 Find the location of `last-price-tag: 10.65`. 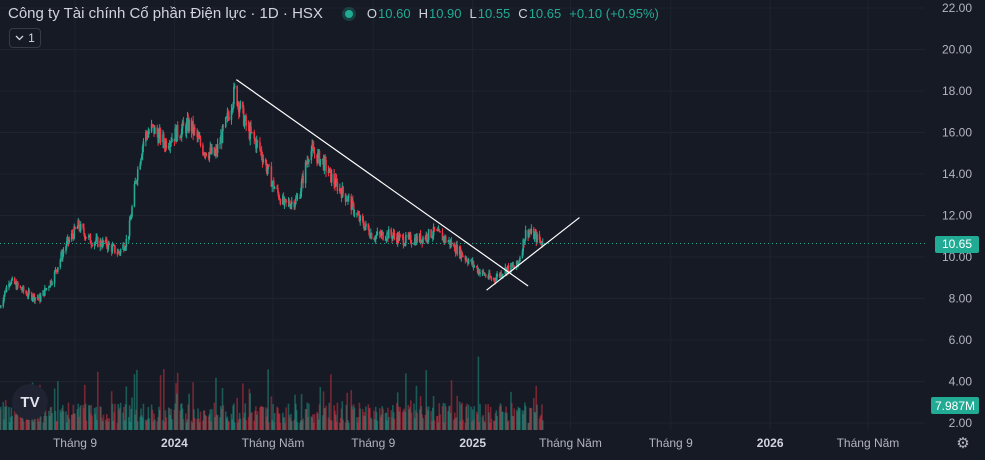

last-price-tag: 10.65 is located at coordinates (957, 244).